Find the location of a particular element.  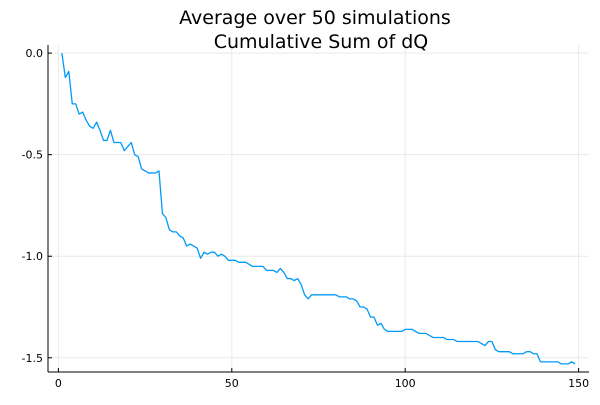

chart-title: Average over 50 simulations is located at coordinates (315, 18).